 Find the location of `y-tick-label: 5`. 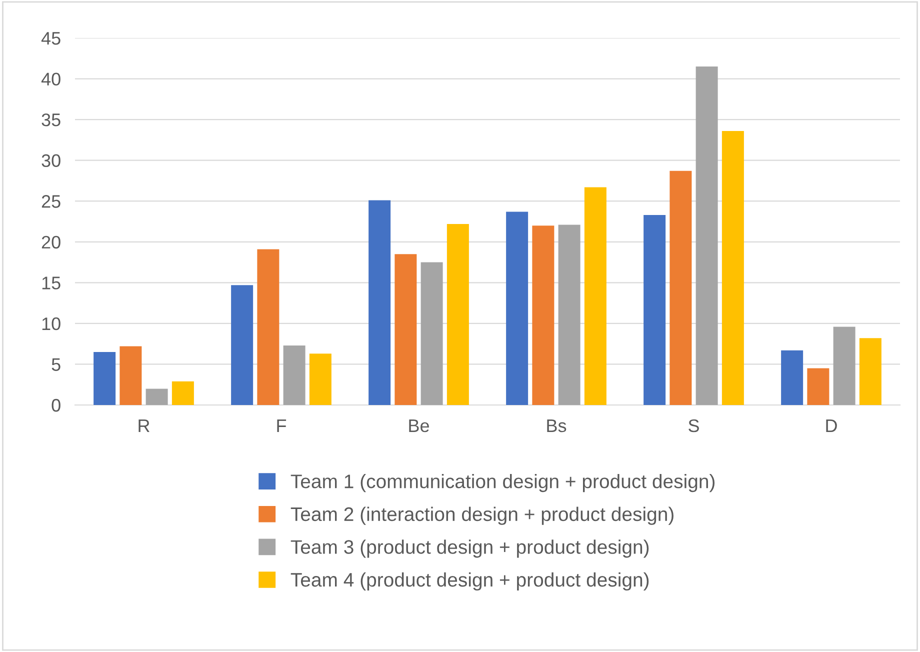

y-tick-label: 5 is located at coordinates (56, 364).